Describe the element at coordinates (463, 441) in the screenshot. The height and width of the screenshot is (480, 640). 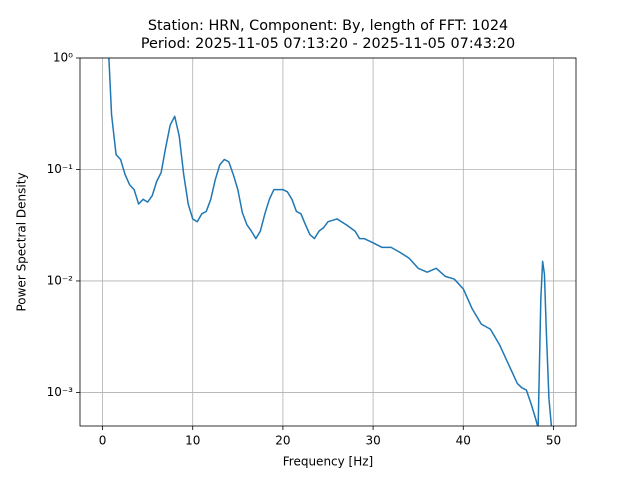
I see `x-tick-label: 40` at that location.